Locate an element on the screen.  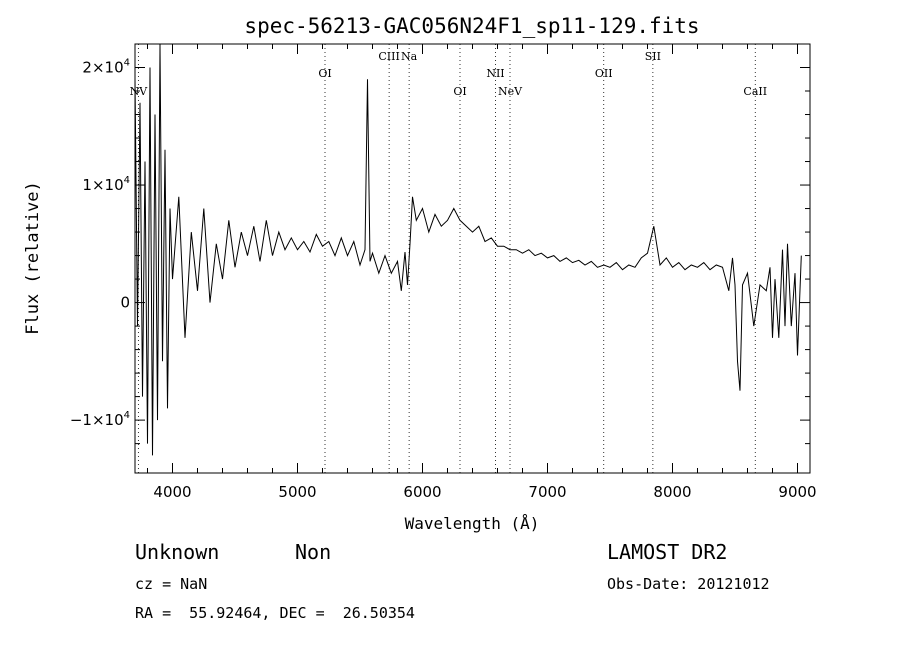
y-tick-base-2: 1×10 is located at coordinates (102, 185).